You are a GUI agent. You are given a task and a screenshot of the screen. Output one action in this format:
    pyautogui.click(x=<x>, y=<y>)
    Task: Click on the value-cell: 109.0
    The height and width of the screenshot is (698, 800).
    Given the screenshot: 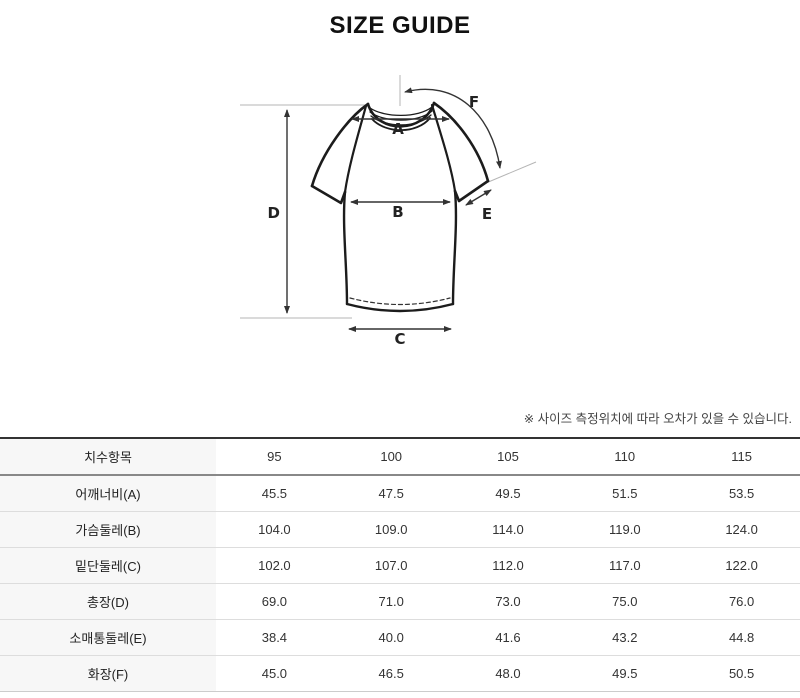 What is the action you would take?
    pyautogui.click(x=391, y=529)
    